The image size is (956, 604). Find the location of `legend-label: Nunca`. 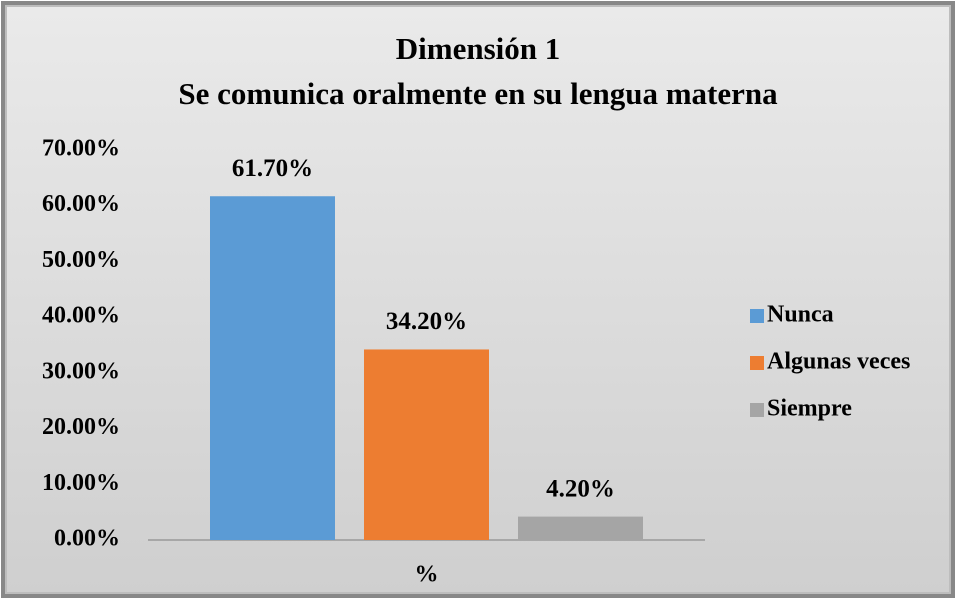

legend-label: Nunca is located at coordinates (800, 315).